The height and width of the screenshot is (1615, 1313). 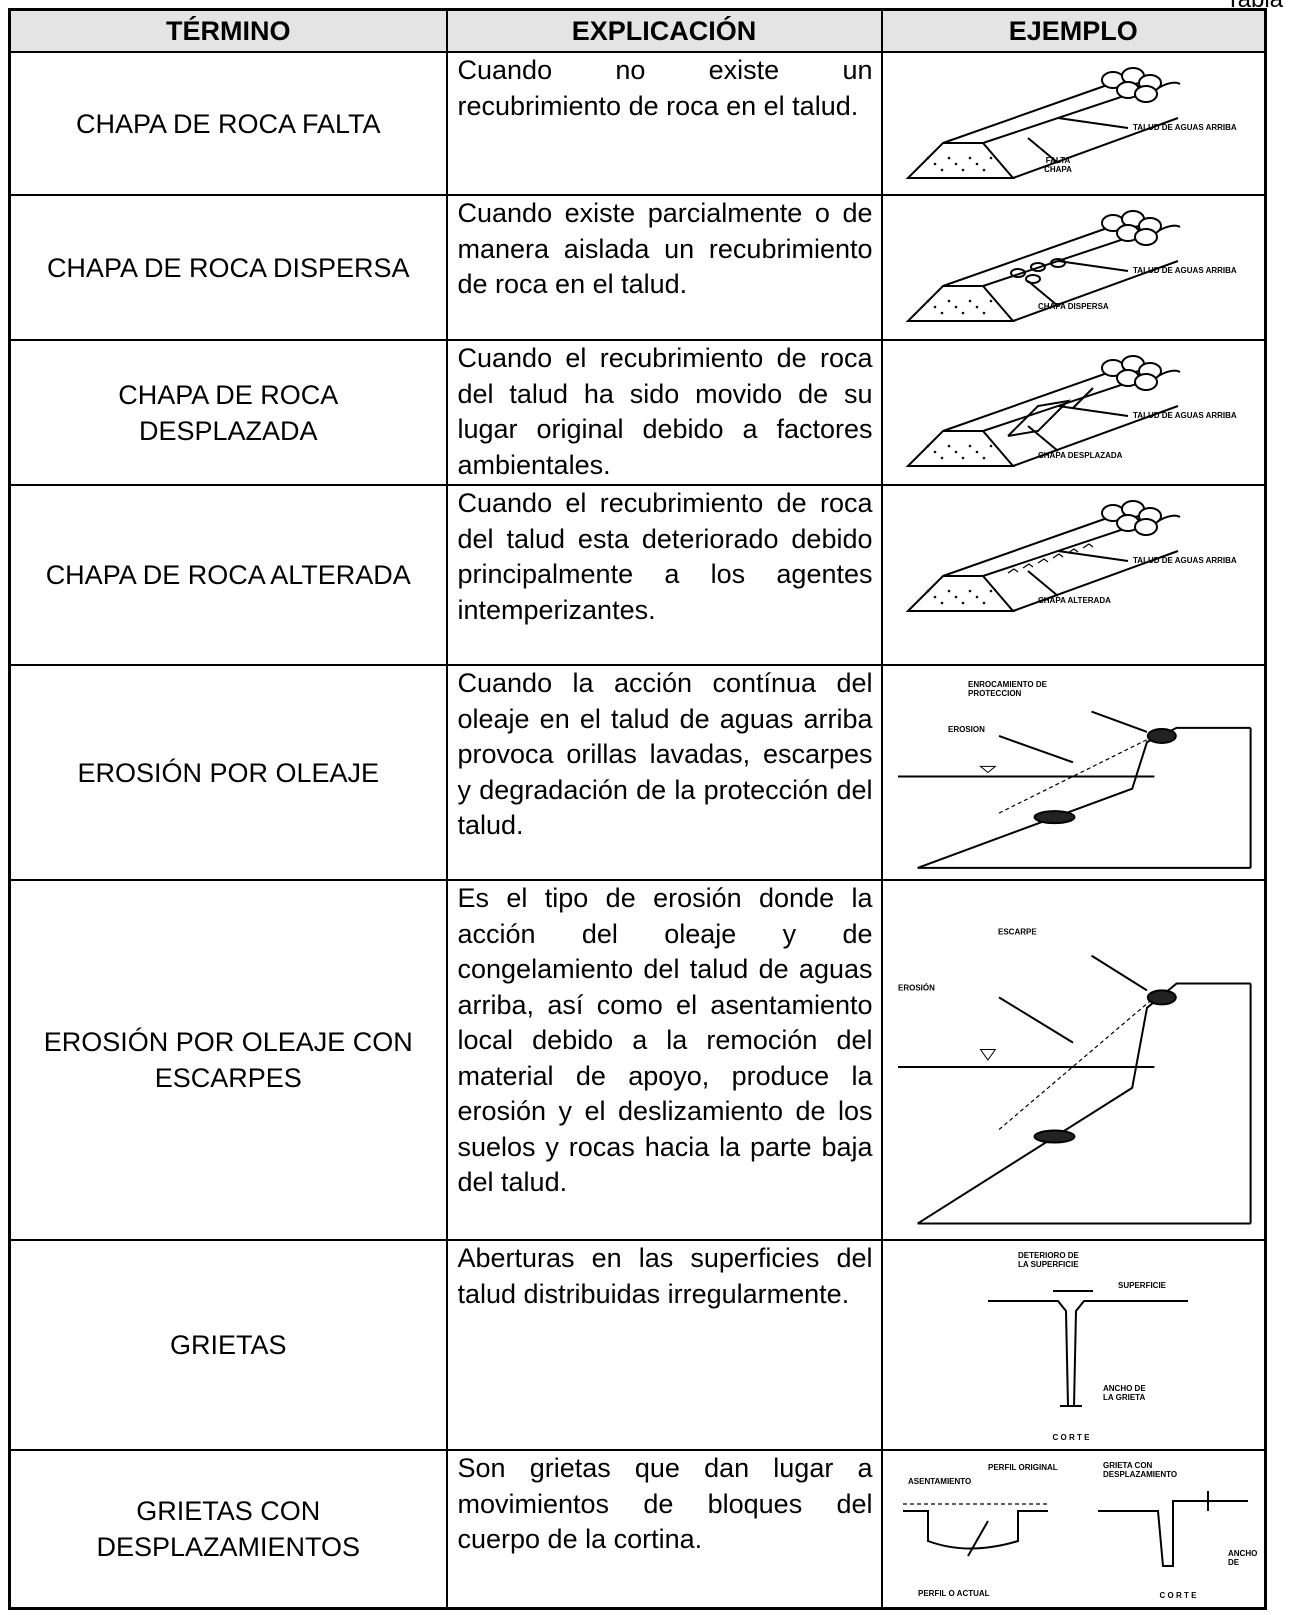 What do you see at coordinates (228, 123) in the screenshot?
I see `term-cell: CHAPA DE ROCA FALTA` at bounding box center [228, 123].